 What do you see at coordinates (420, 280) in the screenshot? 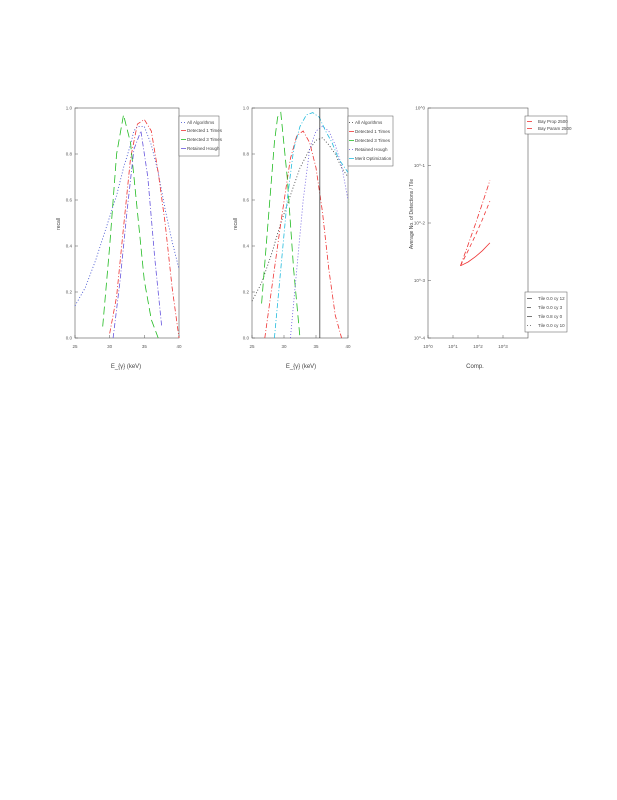
I see `y-tick-label: 10^-3` at bounding box center [420, 280].